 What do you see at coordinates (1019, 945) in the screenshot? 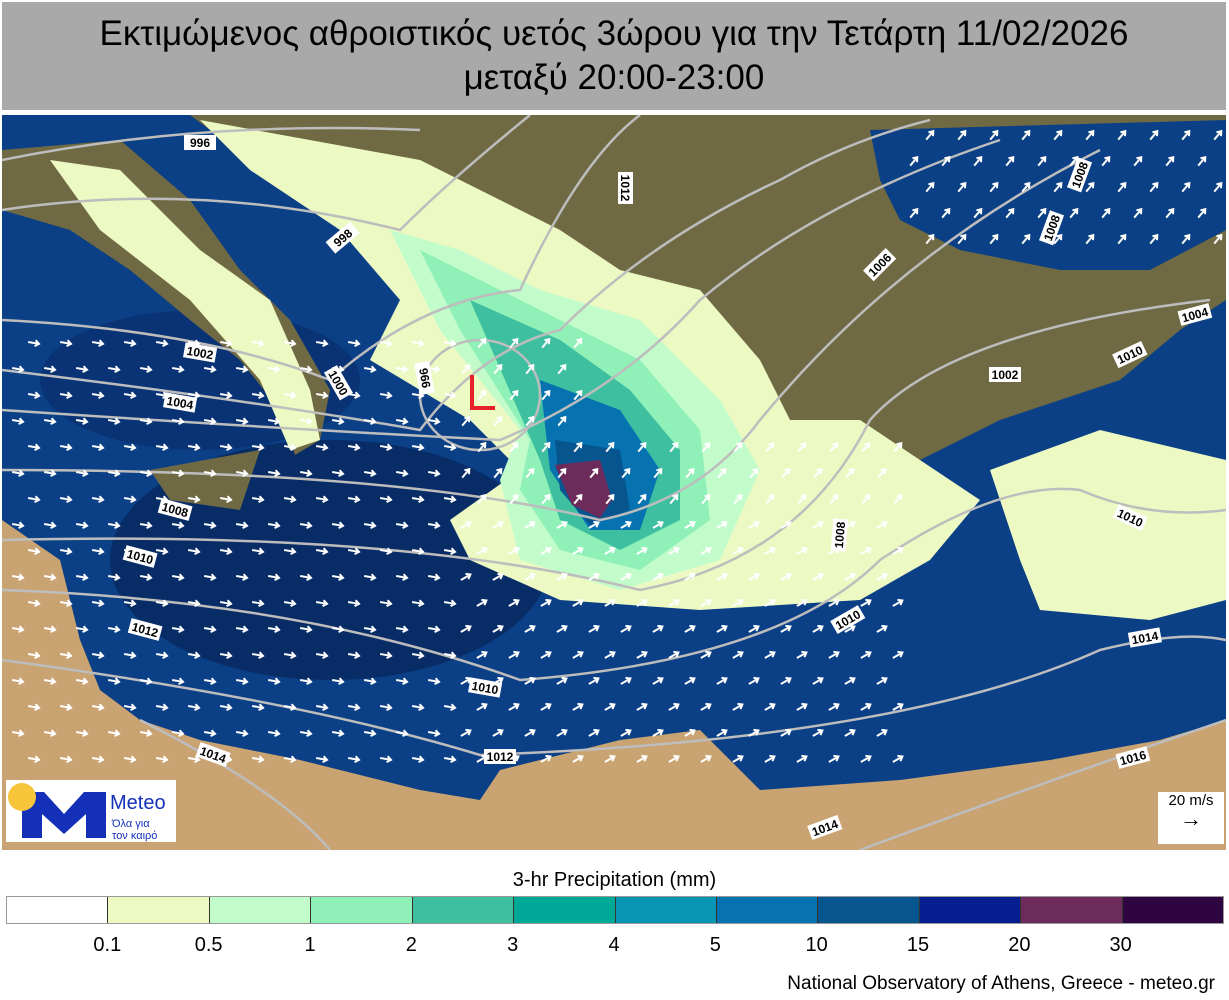
I see `legend-tick: 20` at bounding box center [1019, 945].